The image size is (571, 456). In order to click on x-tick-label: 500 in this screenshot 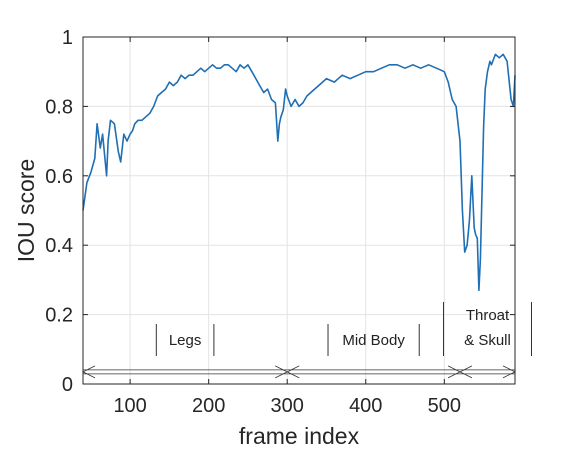, I will do `click(444, 406)`.